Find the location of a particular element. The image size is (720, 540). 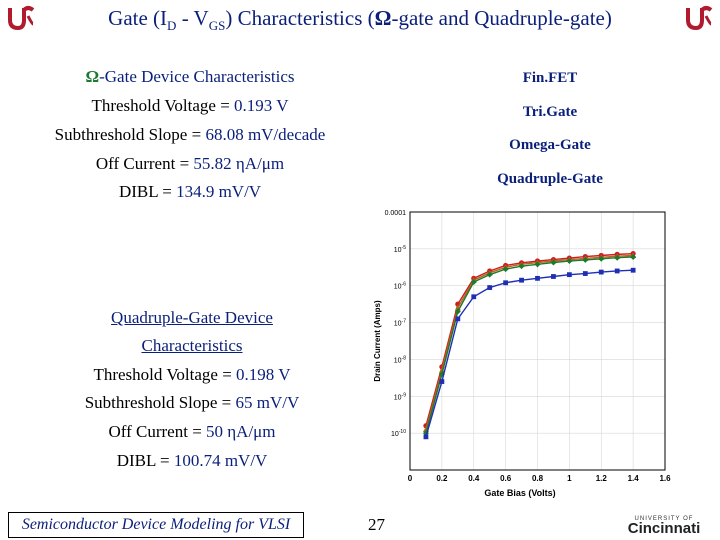

university-logo-left is located at coordinates (21, 17).